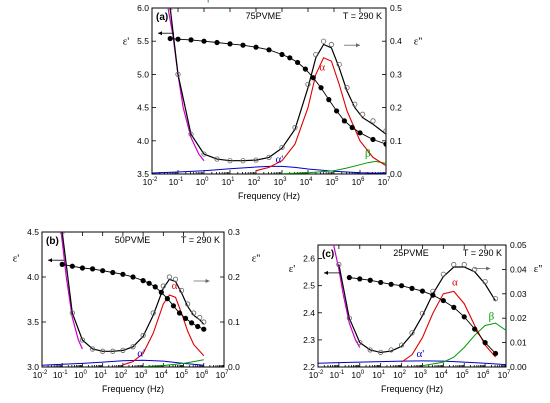 Image resolution: width=550 pixels, height=403 pixels. Describe the element at coordinates (120, 375) in the screenshot. I see `x-tick-label: 102` at that location.